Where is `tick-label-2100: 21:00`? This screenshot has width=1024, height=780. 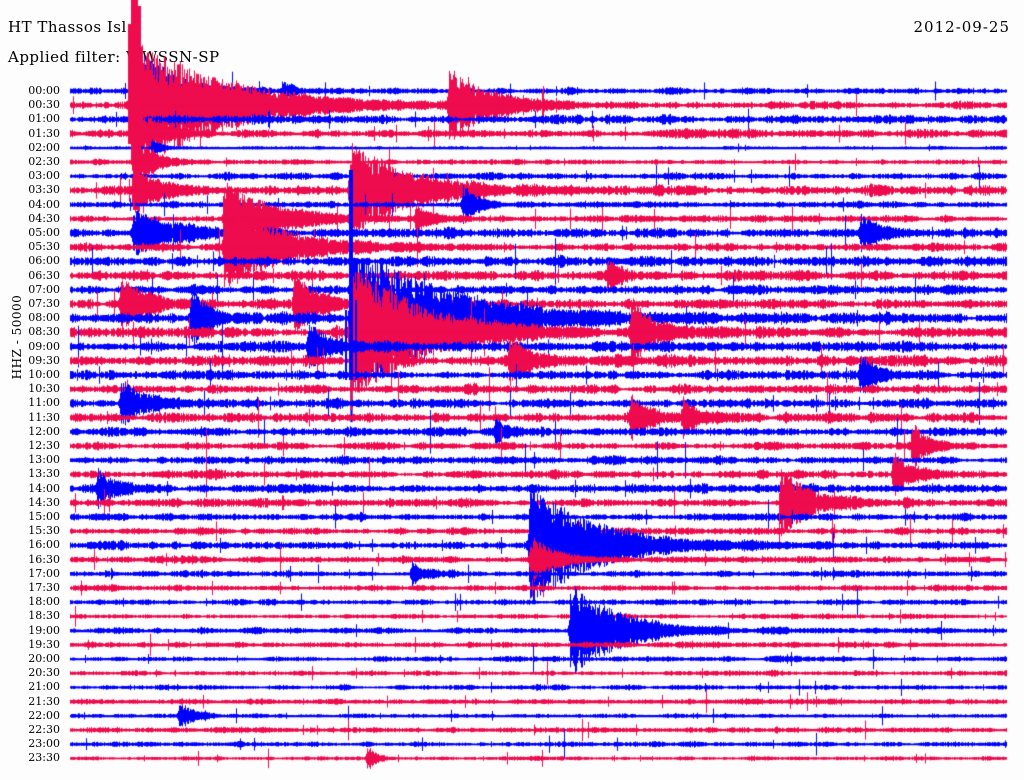 tick-label-2100: 21:00 is located at coordinates (44, 687).